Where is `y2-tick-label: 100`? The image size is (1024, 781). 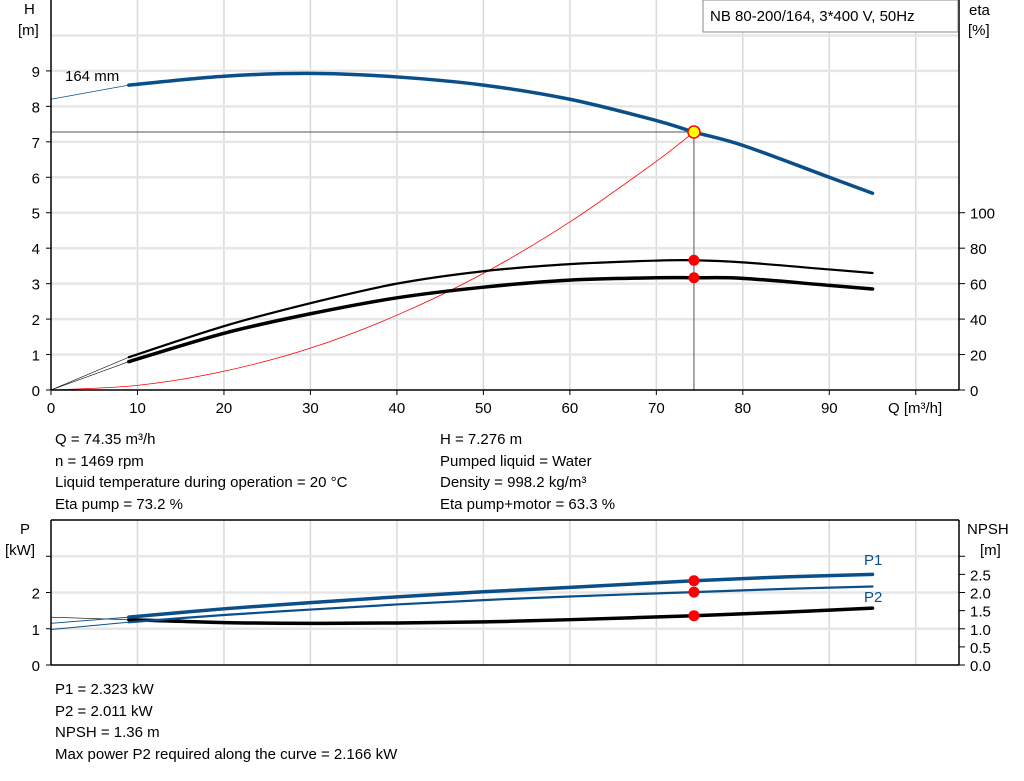 y2-tick-label: 100 is located at coordinates (982, 214).